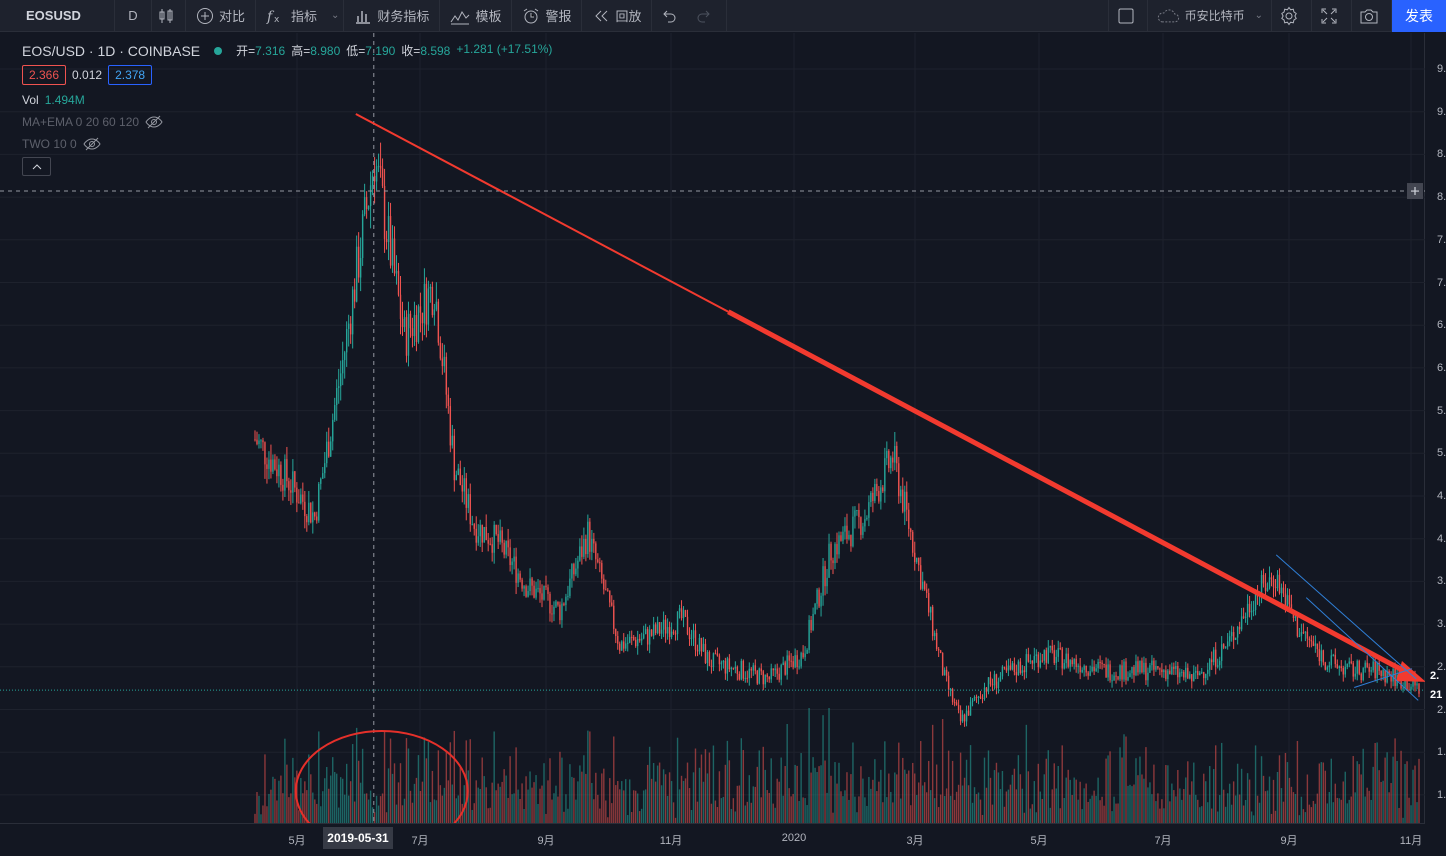 Image resolution: width=1446 pixels, height=856 pixels. Describe the element at coordinates (44, 75) in the screenshot. I see `sell-price-button: 2.366` at that location.